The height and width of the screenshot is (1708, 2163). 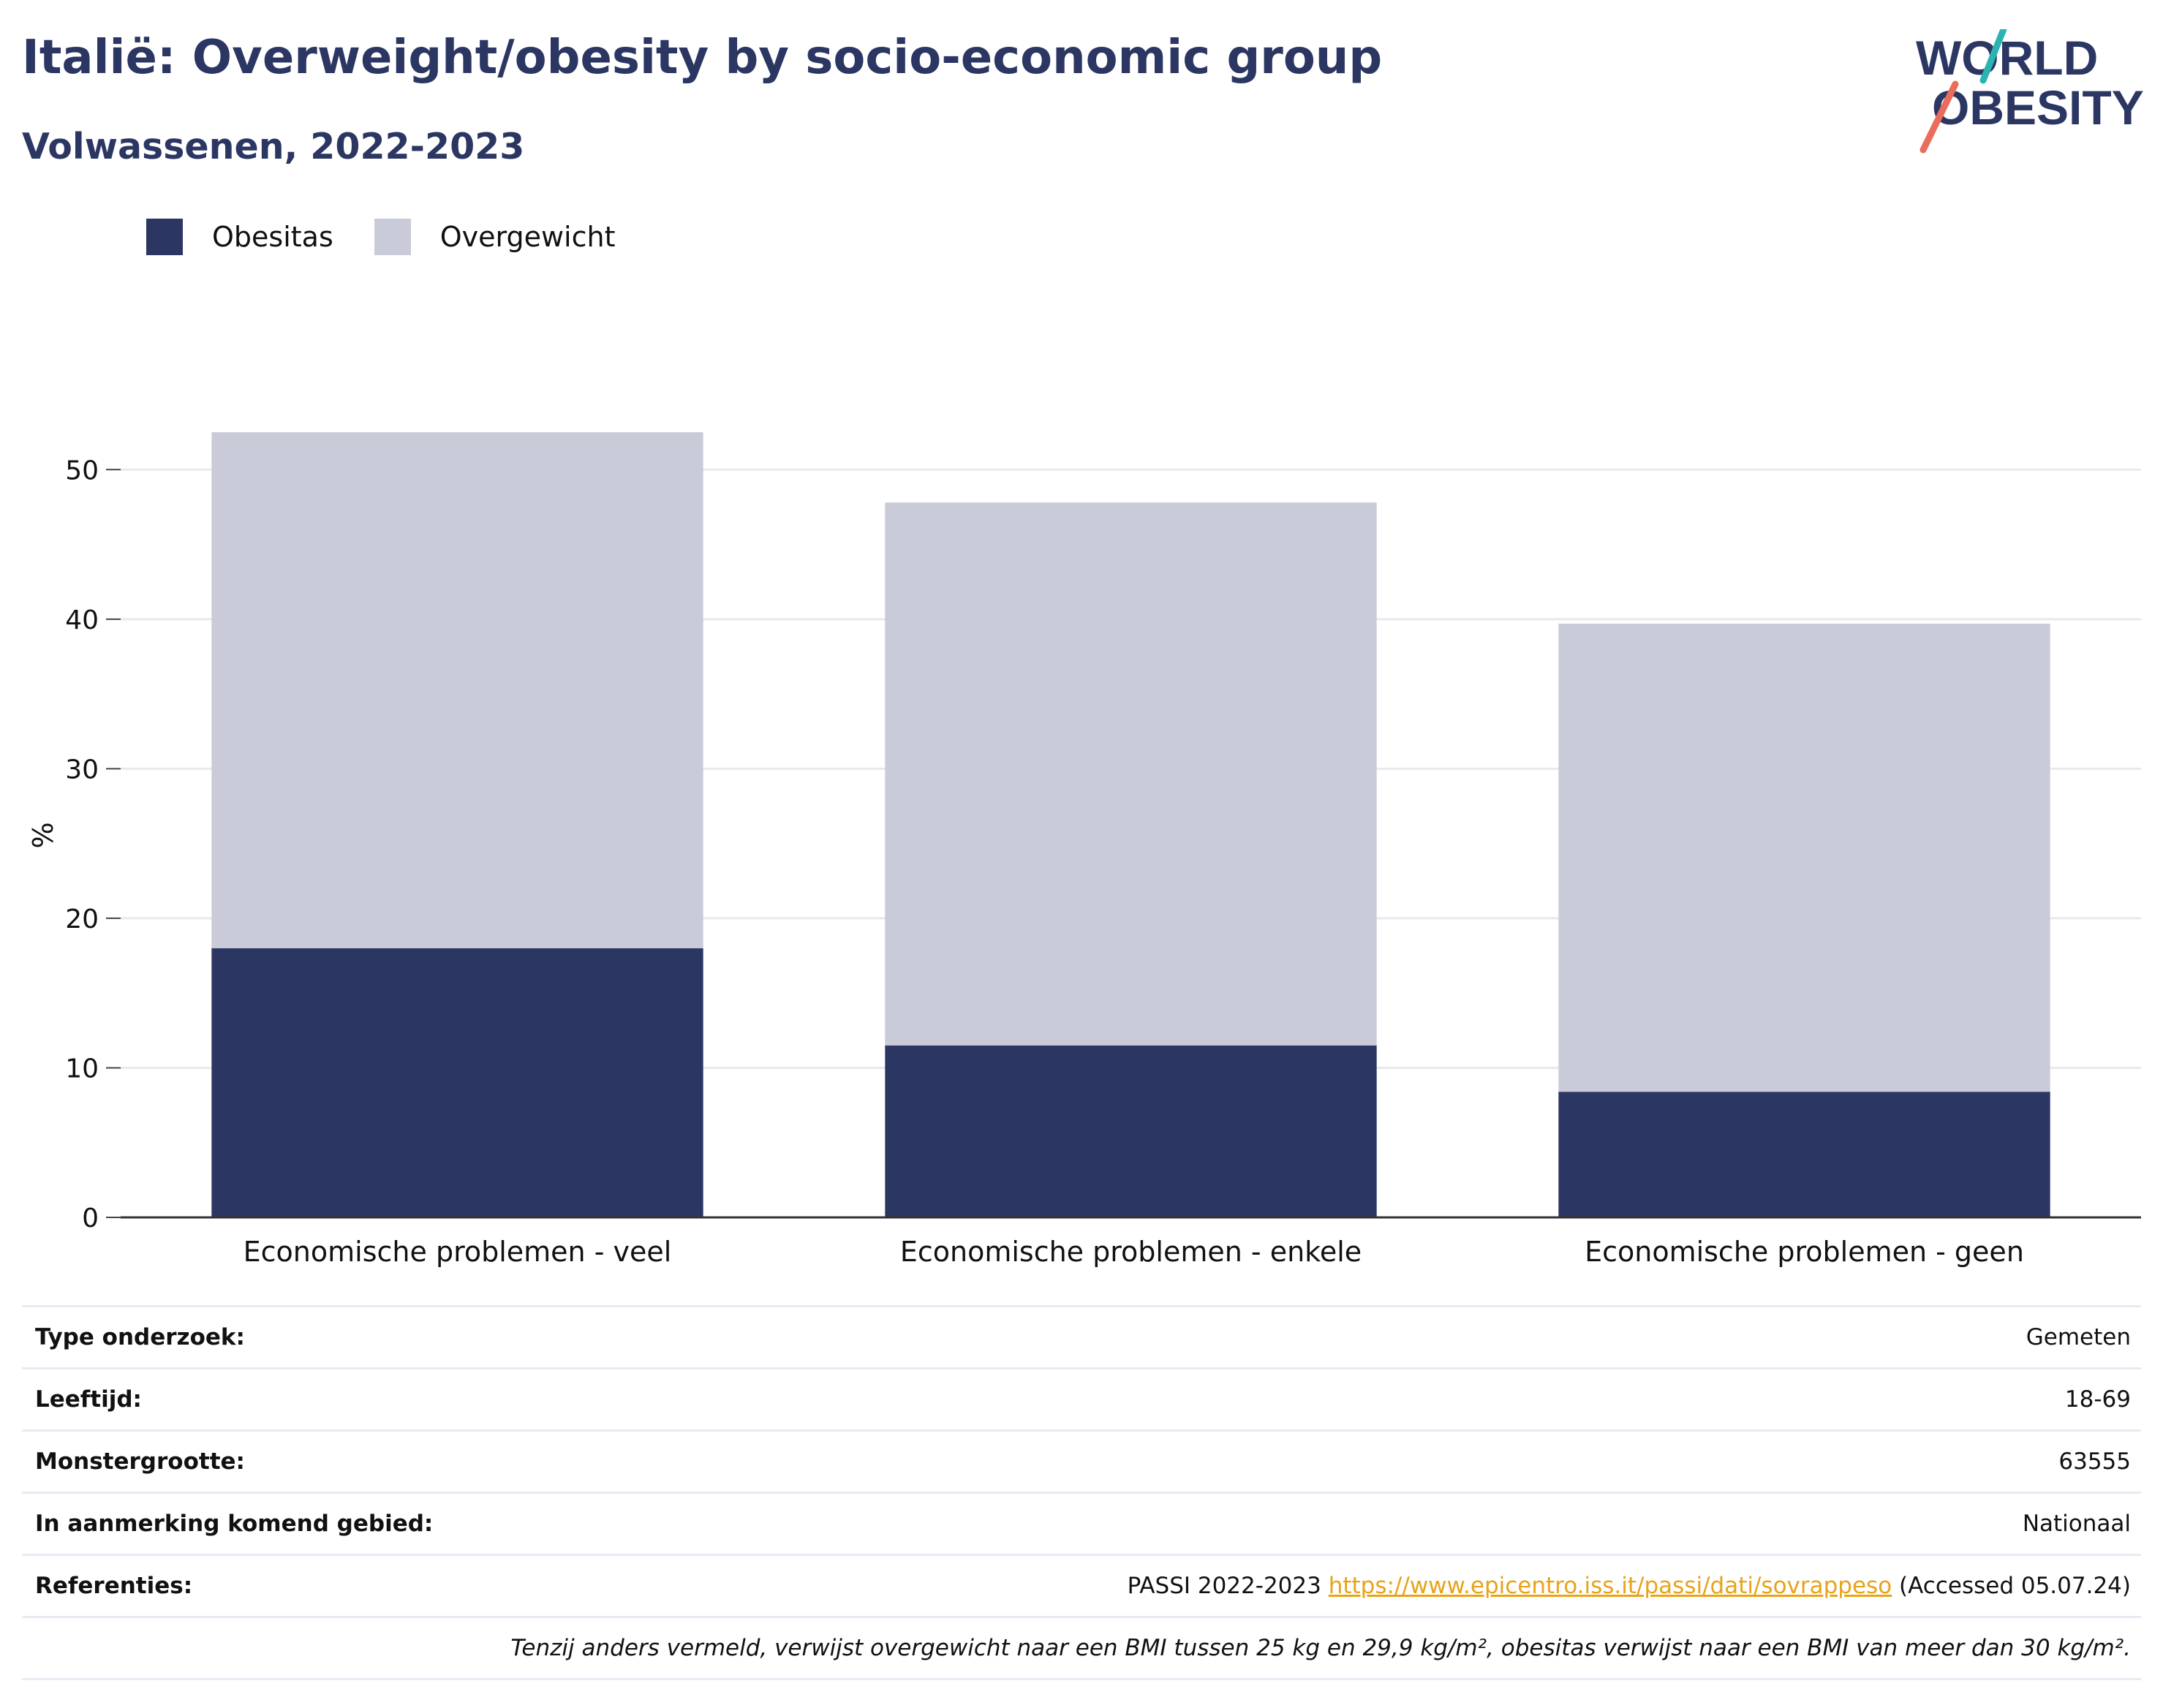 I want to click on logo-text-obesity: OBESITY, so click(x=2038, y=107).